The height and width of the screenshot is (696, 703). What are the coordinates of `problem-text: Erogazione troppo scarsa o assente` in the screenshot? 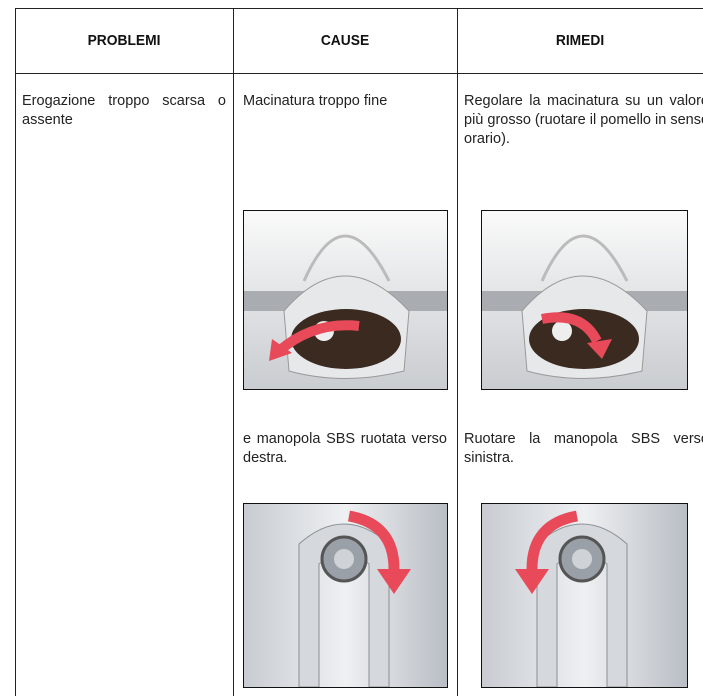 It's located at (124, 110).